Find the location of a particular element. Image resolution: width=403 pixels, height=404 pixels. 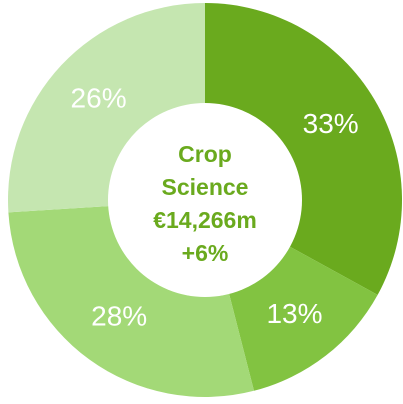

data-label: 28% is located at coordinates (119, 316).